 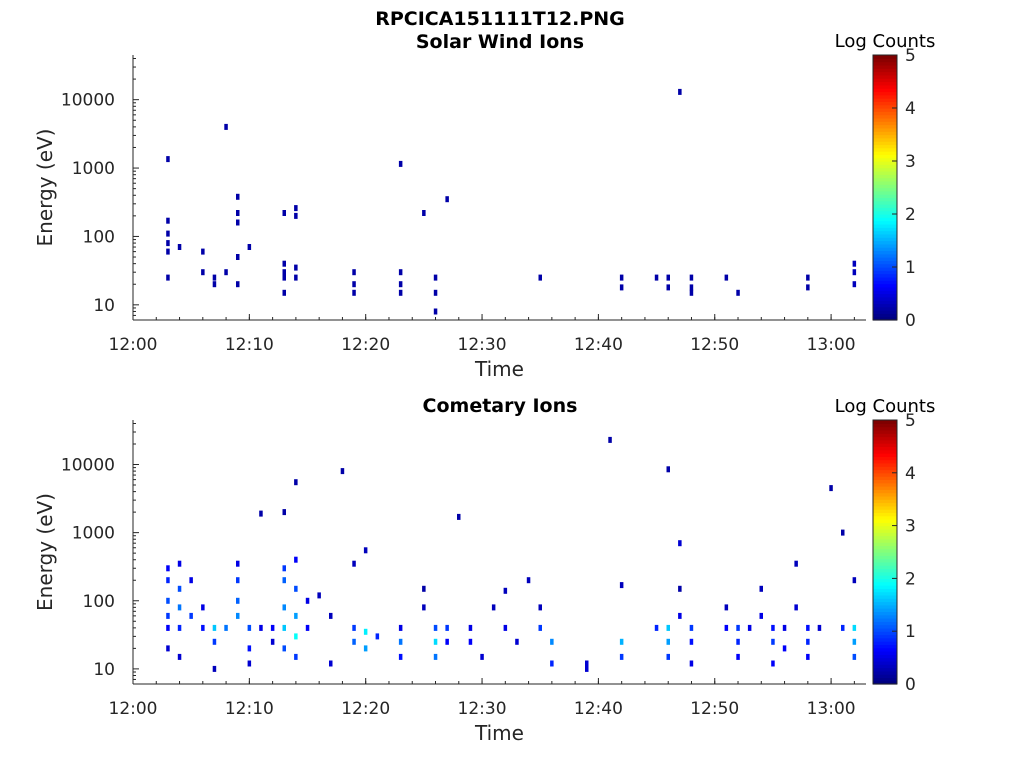 What do you see at coordinates (99, 237) in the screenshot?
I see `y-tick-label: 100` at bounding box center [99, 237].